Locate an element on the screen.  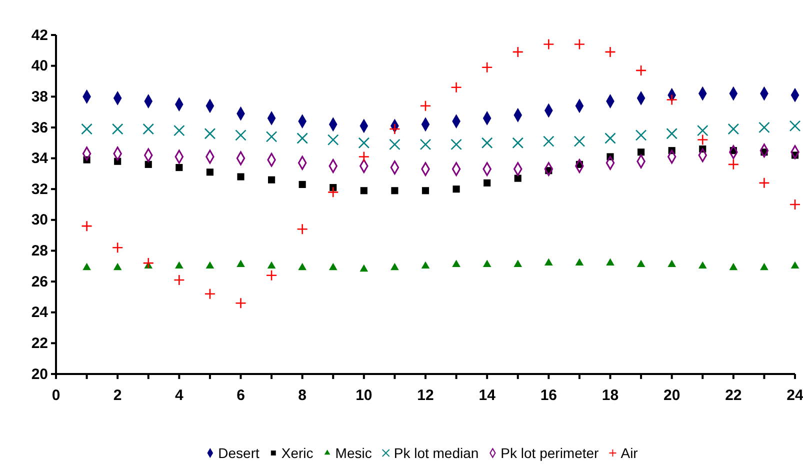
legend-label: Air is located at coordinates (629, 452).